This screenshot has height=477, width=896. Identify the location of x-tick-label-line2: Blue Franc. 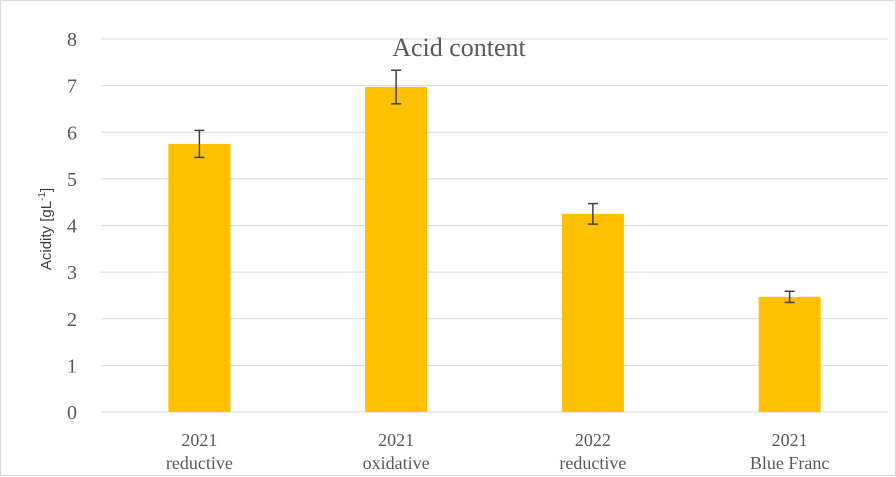
(789, 463).